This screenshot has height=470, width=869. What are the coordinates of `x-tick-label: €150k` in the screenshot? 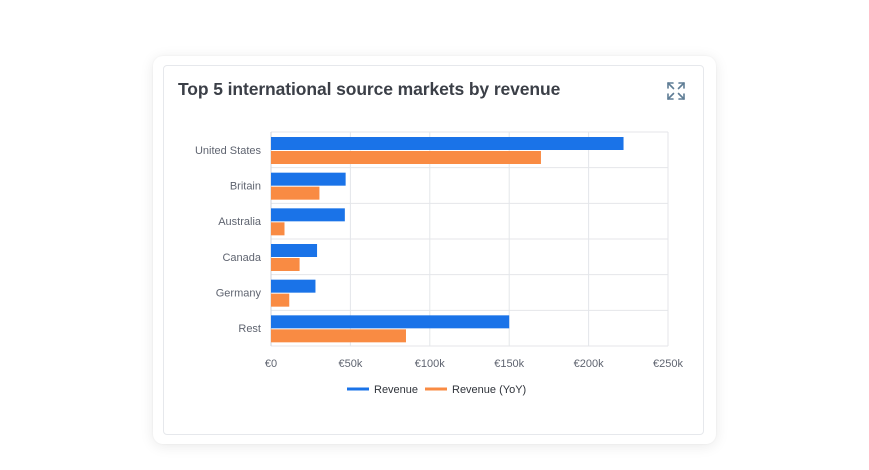 It's located at (509, 364).